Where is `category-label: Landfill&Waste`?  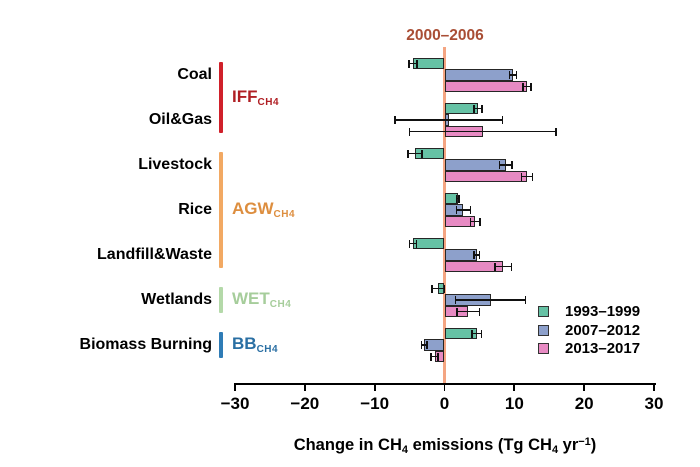
category-label: Landfill&Waste is located at coordinates (154, 254).